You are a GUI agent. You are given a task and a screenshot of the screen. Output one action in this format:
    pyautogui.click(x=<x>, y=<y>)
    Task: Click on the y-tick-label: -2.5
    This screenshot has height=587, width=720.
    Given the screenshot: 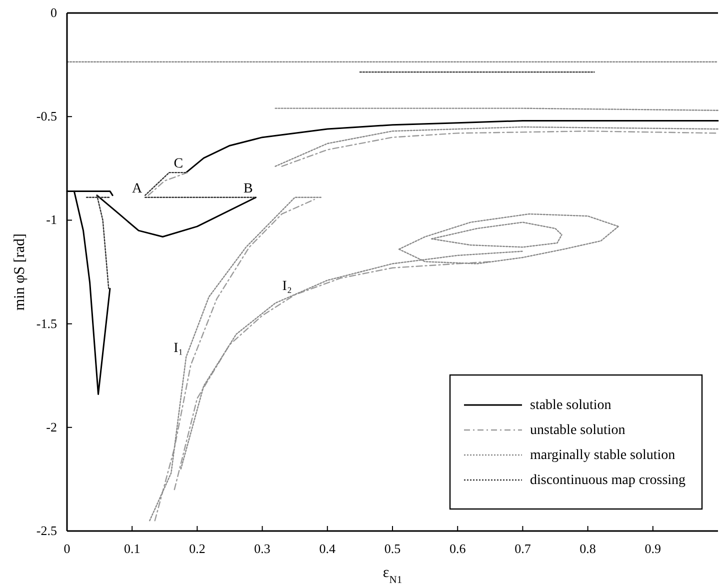 What is the action you would take?
    pyautogui.click(x=46, y=530)
    